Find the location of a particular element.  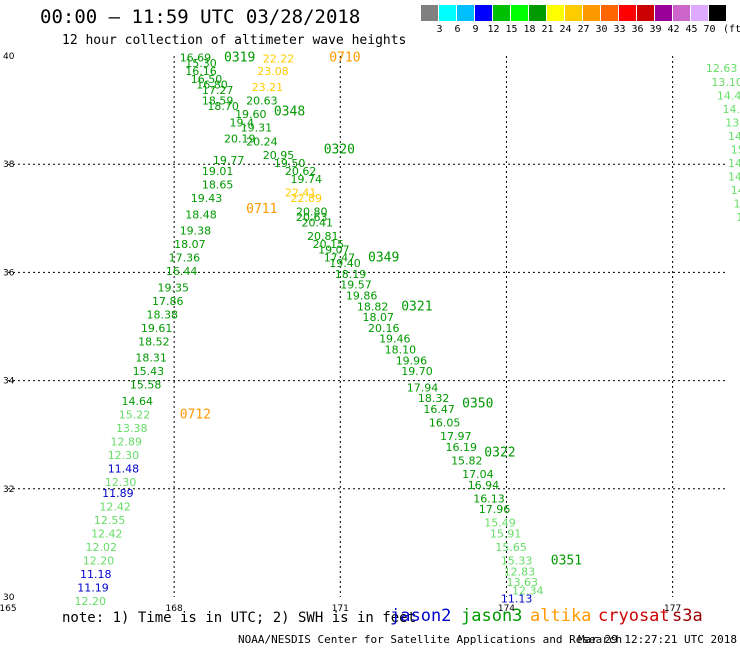

data-point-label: 13.38 is located at coordinates (132, 428).